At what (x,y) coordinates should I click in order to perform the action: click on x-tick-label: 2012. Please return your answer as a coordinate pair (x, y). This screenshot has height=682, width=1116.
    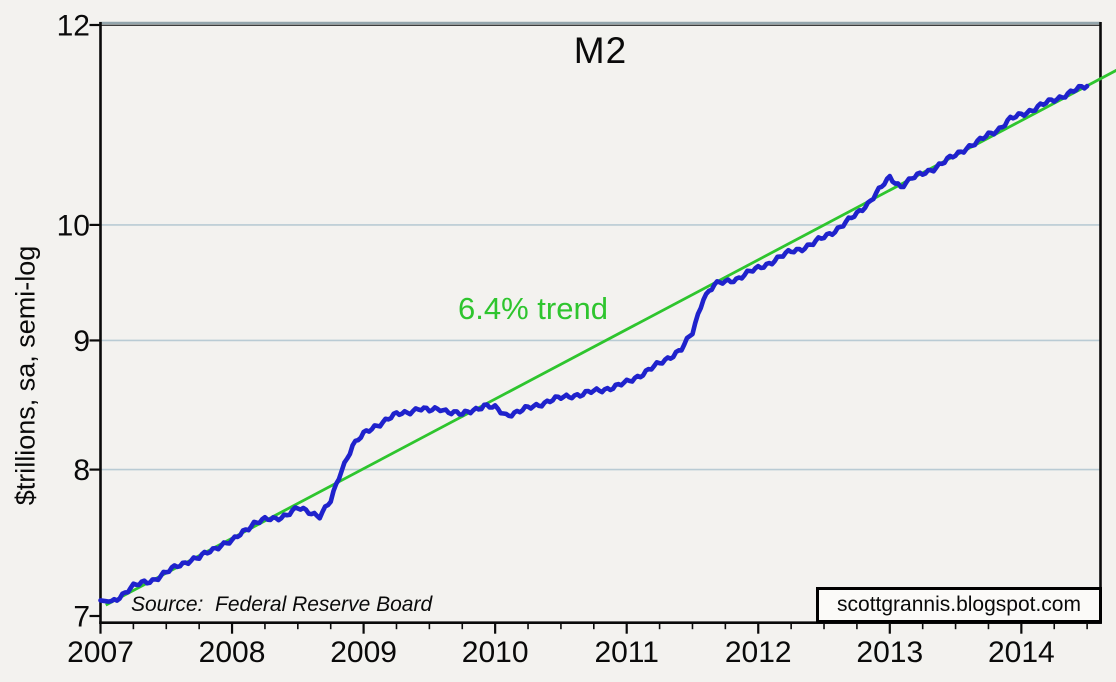
    Looking at the image, I should click on (758, 652).